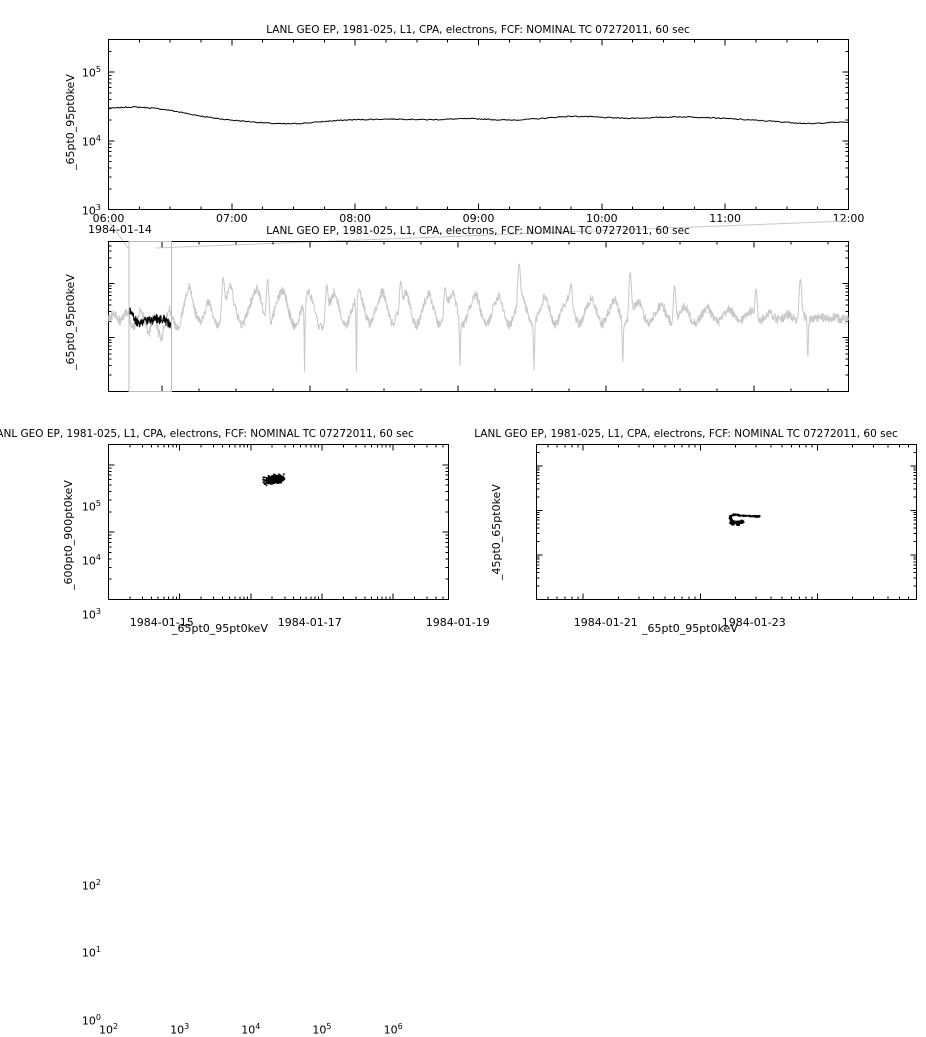 The width and height of the screenshot is (926, 1037). I want to click on middle-panel-selected-trace, so click(150, 318).